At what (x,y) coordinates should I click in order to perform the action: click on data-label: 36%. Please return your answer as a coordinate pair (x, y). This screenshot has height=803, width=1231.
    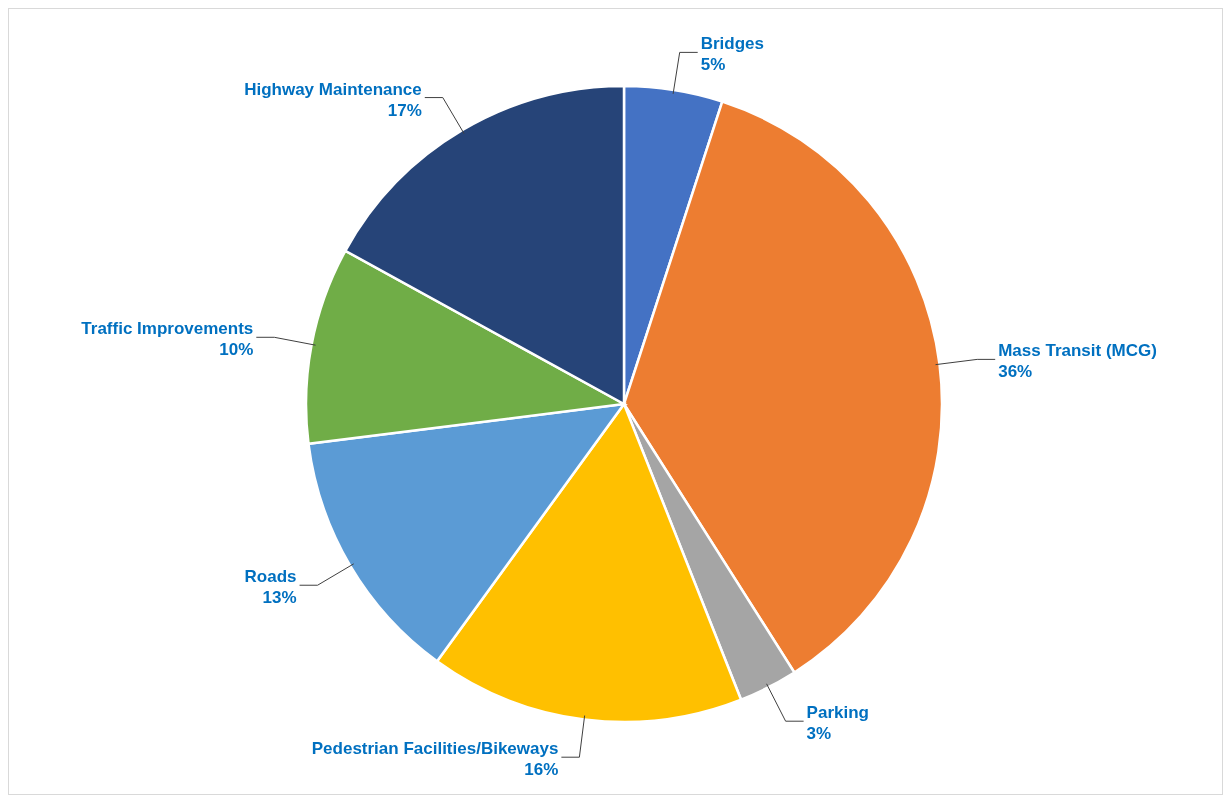
    Looking at the image, I should click on (1015, 372).